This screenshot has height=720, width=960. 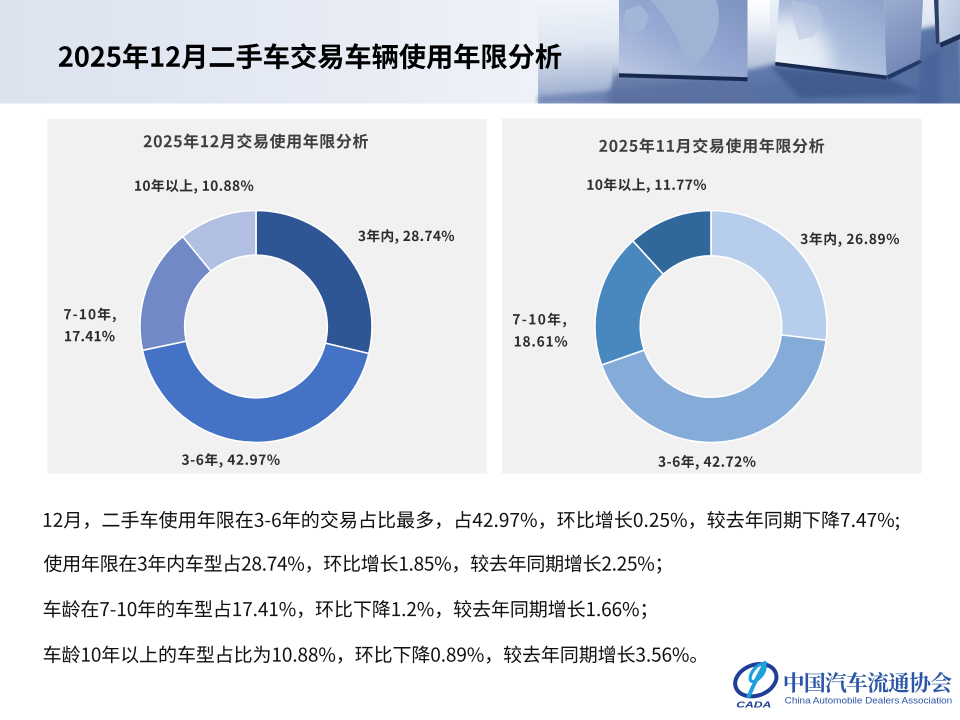 What do you see at coordinates (753, 705) in the screenshot?
I see `svg-text: CADA` at bounding box center [753, 705].